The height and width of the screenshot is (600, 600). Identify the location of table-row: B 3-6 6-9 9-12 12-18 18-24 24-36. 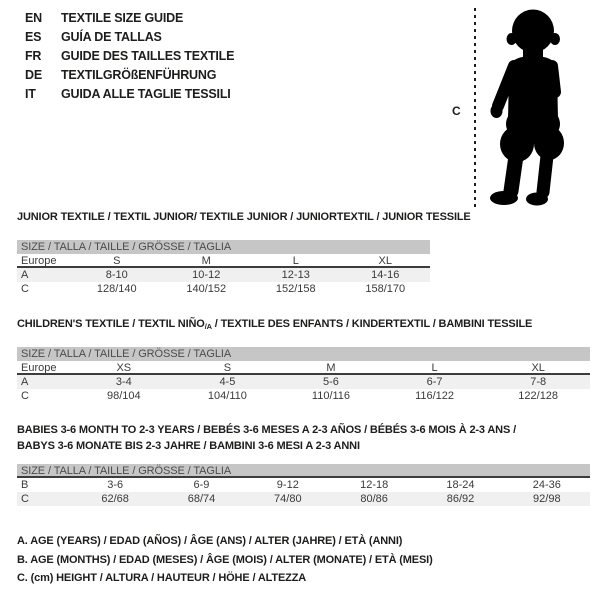
(303, 485).